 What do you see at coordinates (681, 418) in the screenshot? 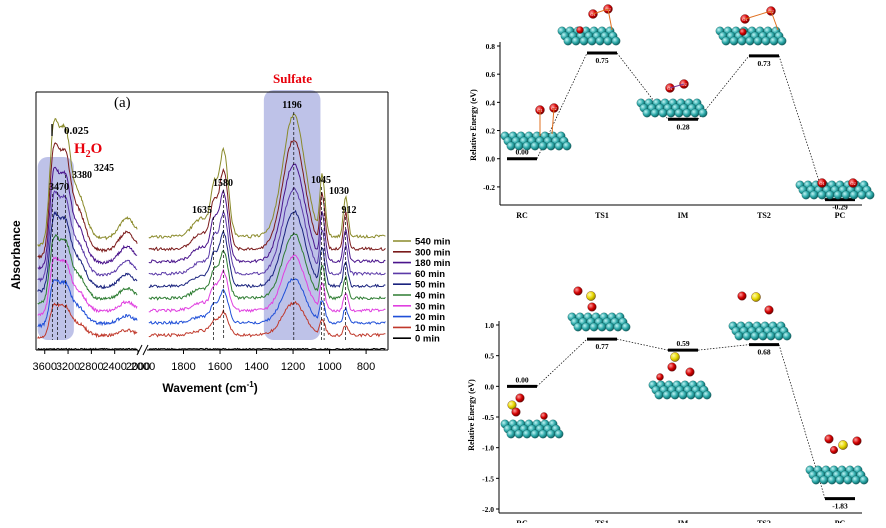
I see `energy-bottom-path` at bounding box center [681, 418].